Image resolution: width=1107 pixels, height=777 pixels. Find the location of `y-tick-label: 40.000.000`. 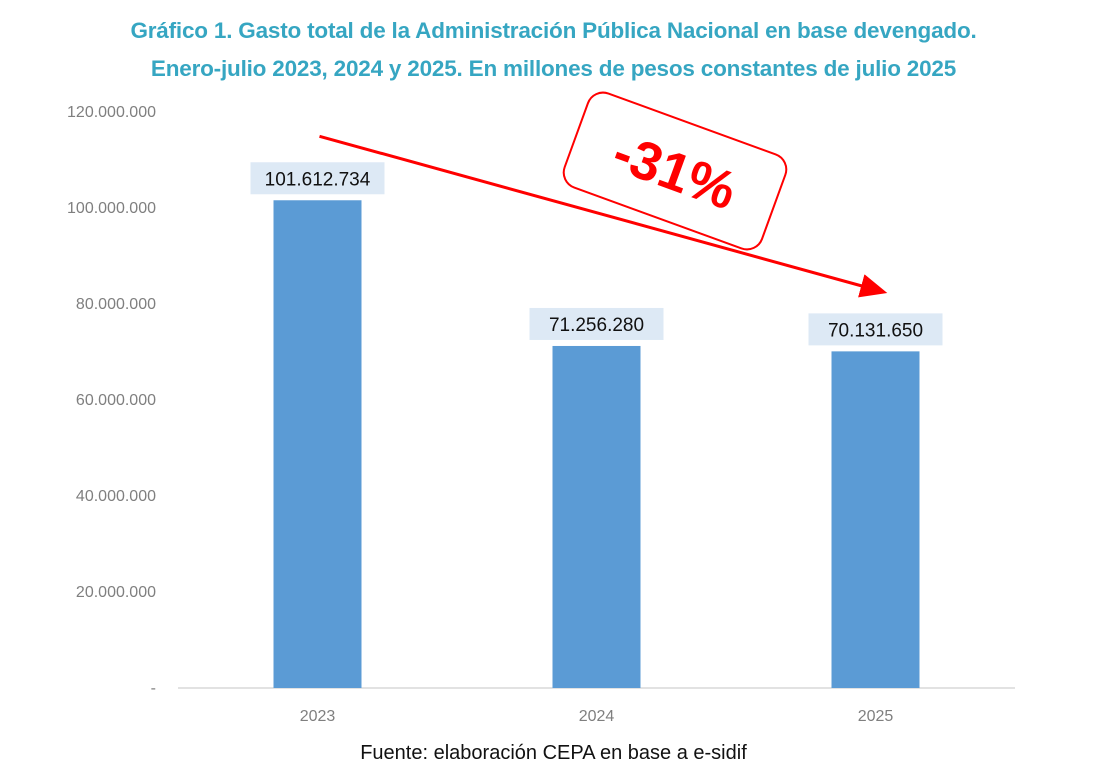

y-tick-label: 40.000.000 is located at coordinates (116, 496).